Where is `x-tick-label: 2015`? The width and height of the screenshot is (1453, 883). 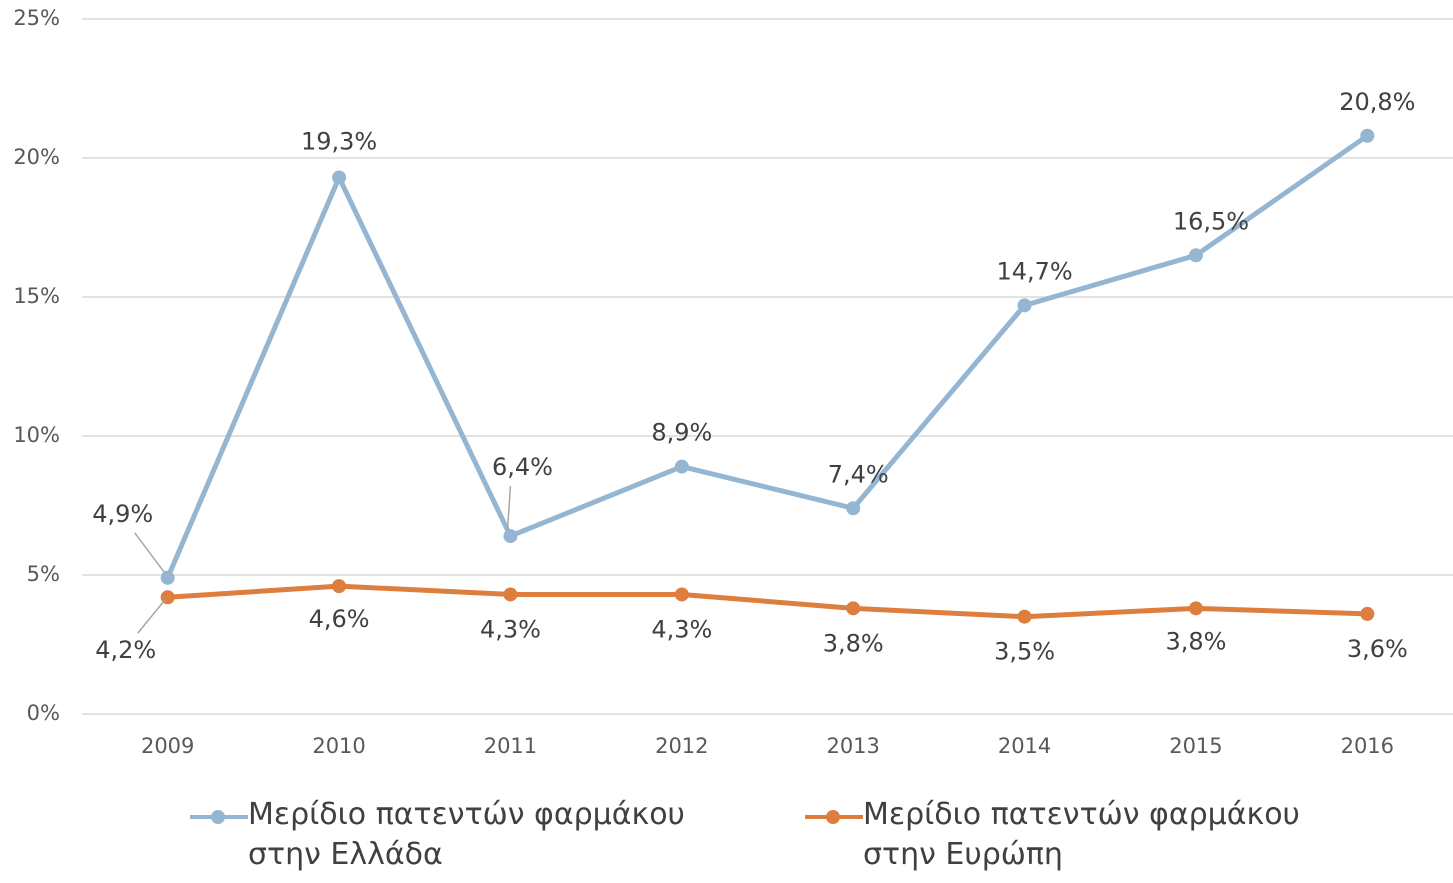 x-tick-label: 2015 is located at coordinates (1195, 746).